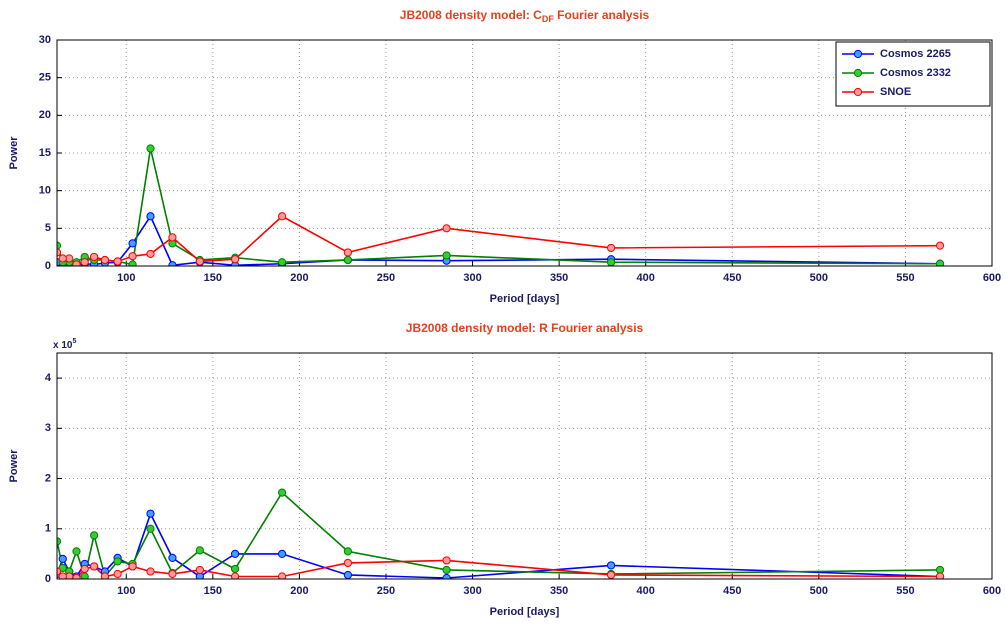  I want to click on y-tick-label: 3, so click(48, 428).